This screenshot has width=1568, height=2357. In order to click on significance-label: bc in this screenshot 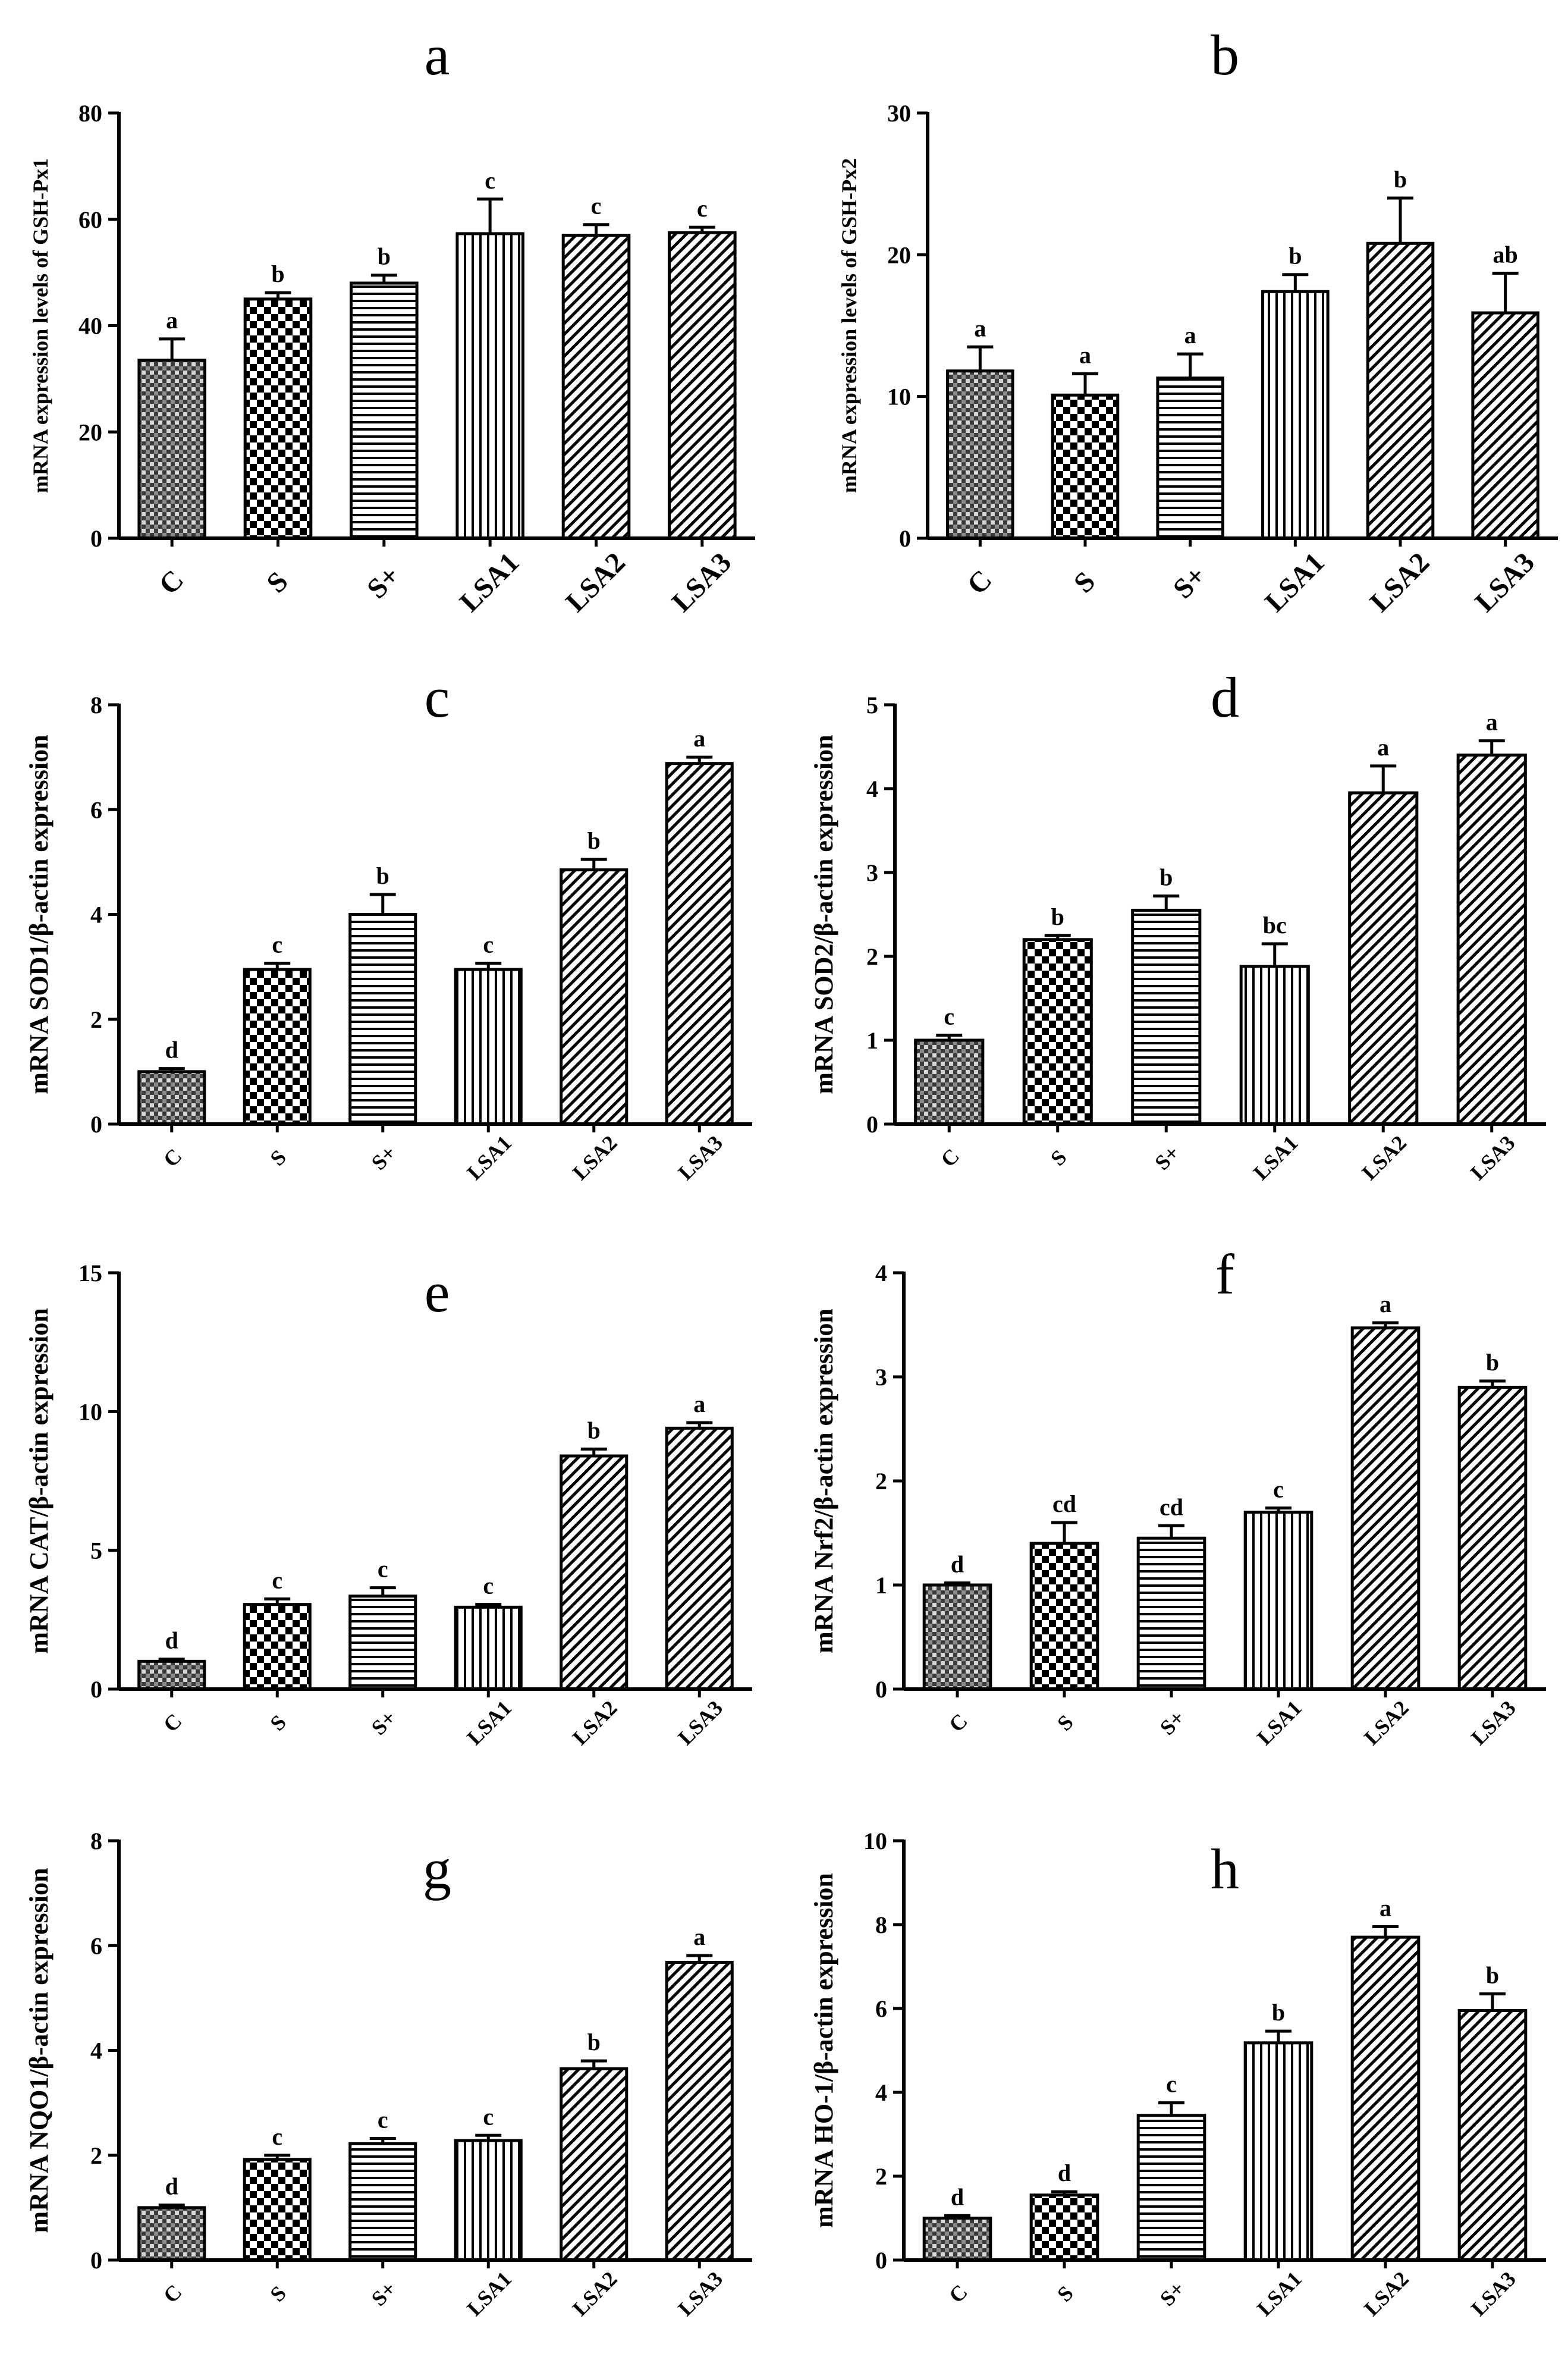, I will do `click(1275, 925)`.